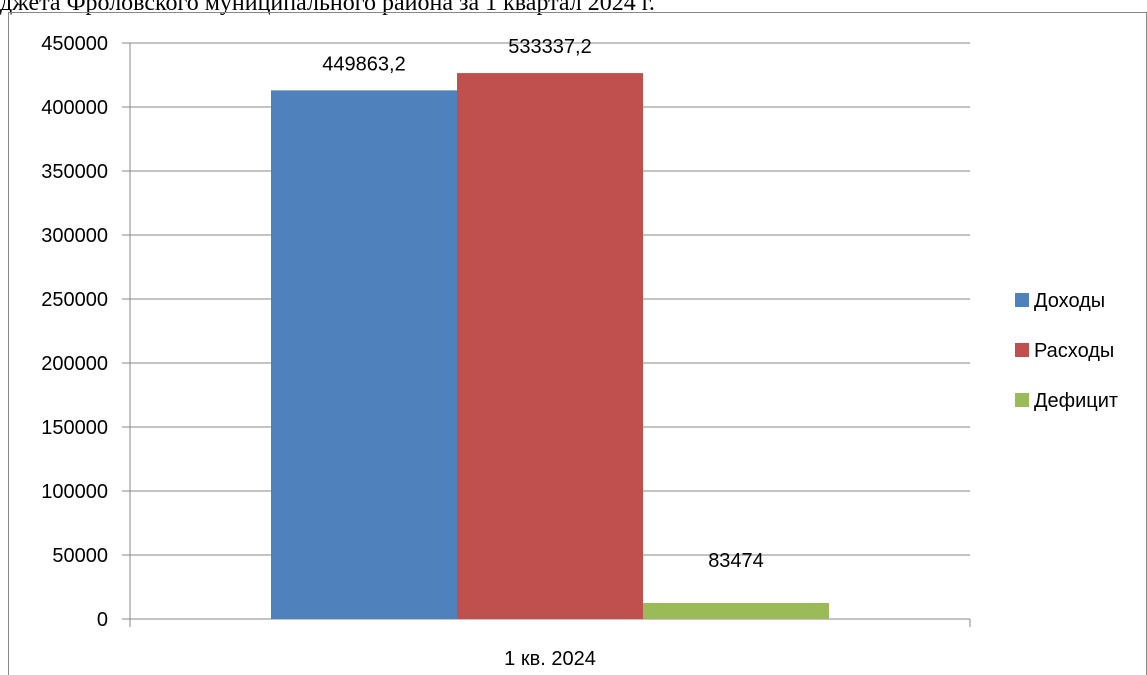 Image resolution: width=1147 pixels, height=675 pixels. Describe the element at coordinates (736, 561) in the screenshot. I see `data-label: 83474` at that location.